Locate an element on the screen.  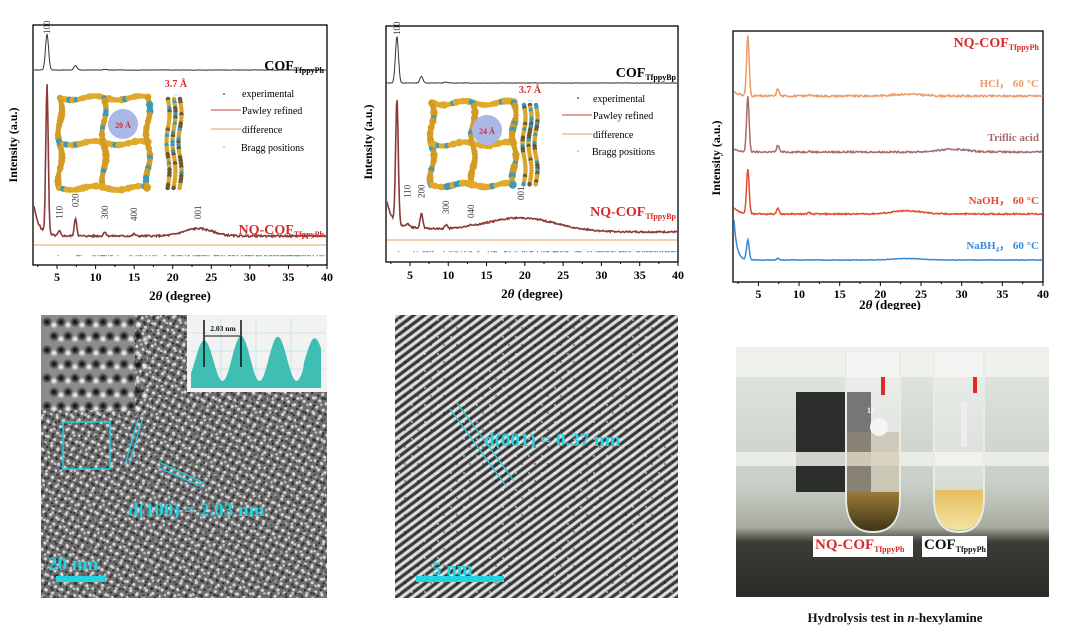
x-tick-label: 30 is located at coordinates (250, 277).